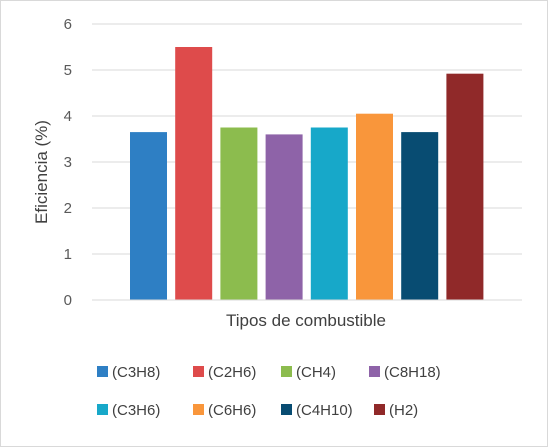 Image resolution: width=548 pixels, height=447 pixels. Describe the element at coordinates (68, 300) in the screenshot. I see `y-tick-label: 0` at that location.